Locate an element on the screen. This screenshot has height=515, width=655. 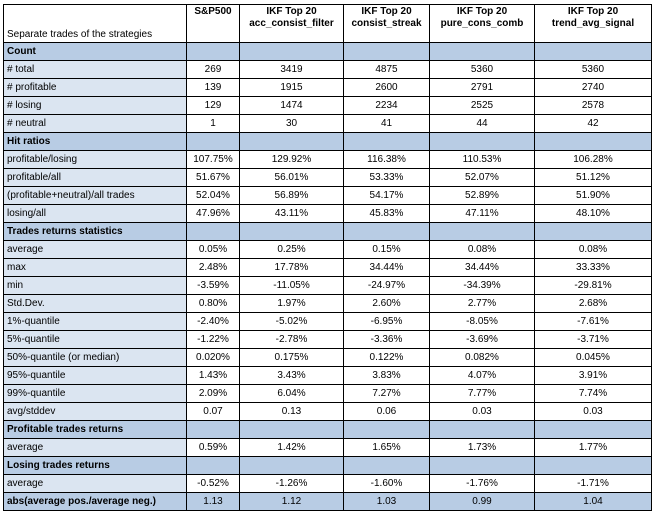
cell-value: 0.59% is located at coordinates (213, 447).